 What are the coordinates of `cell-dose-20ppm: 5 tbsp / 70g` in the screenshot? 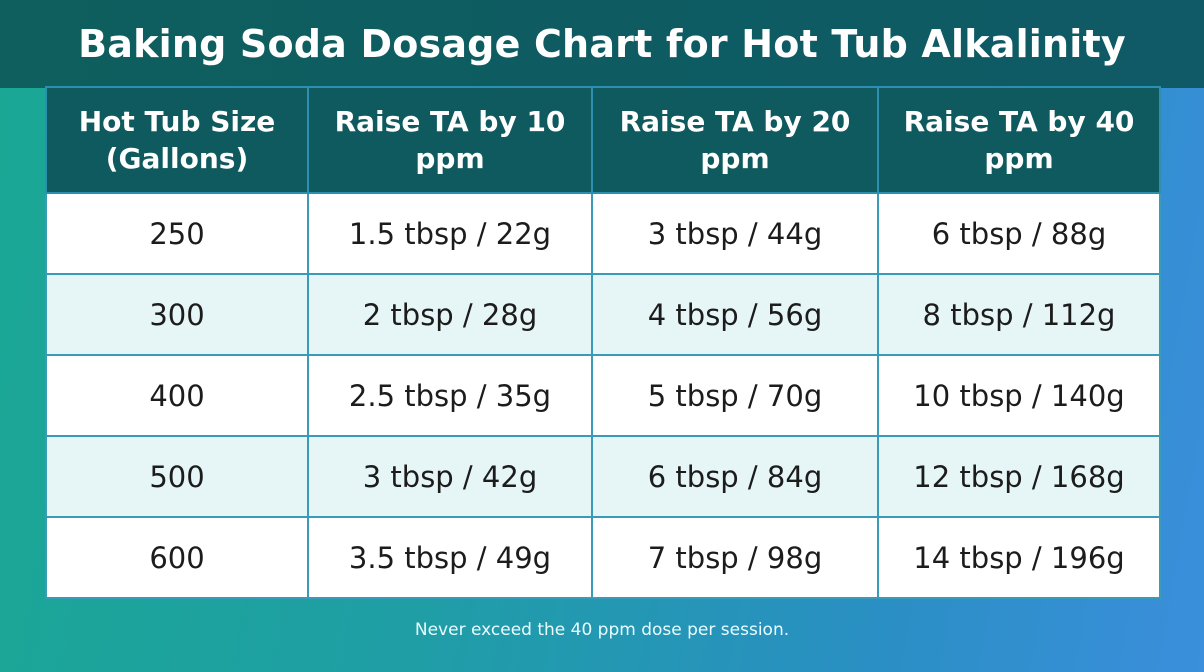 It's located at (735, 395).